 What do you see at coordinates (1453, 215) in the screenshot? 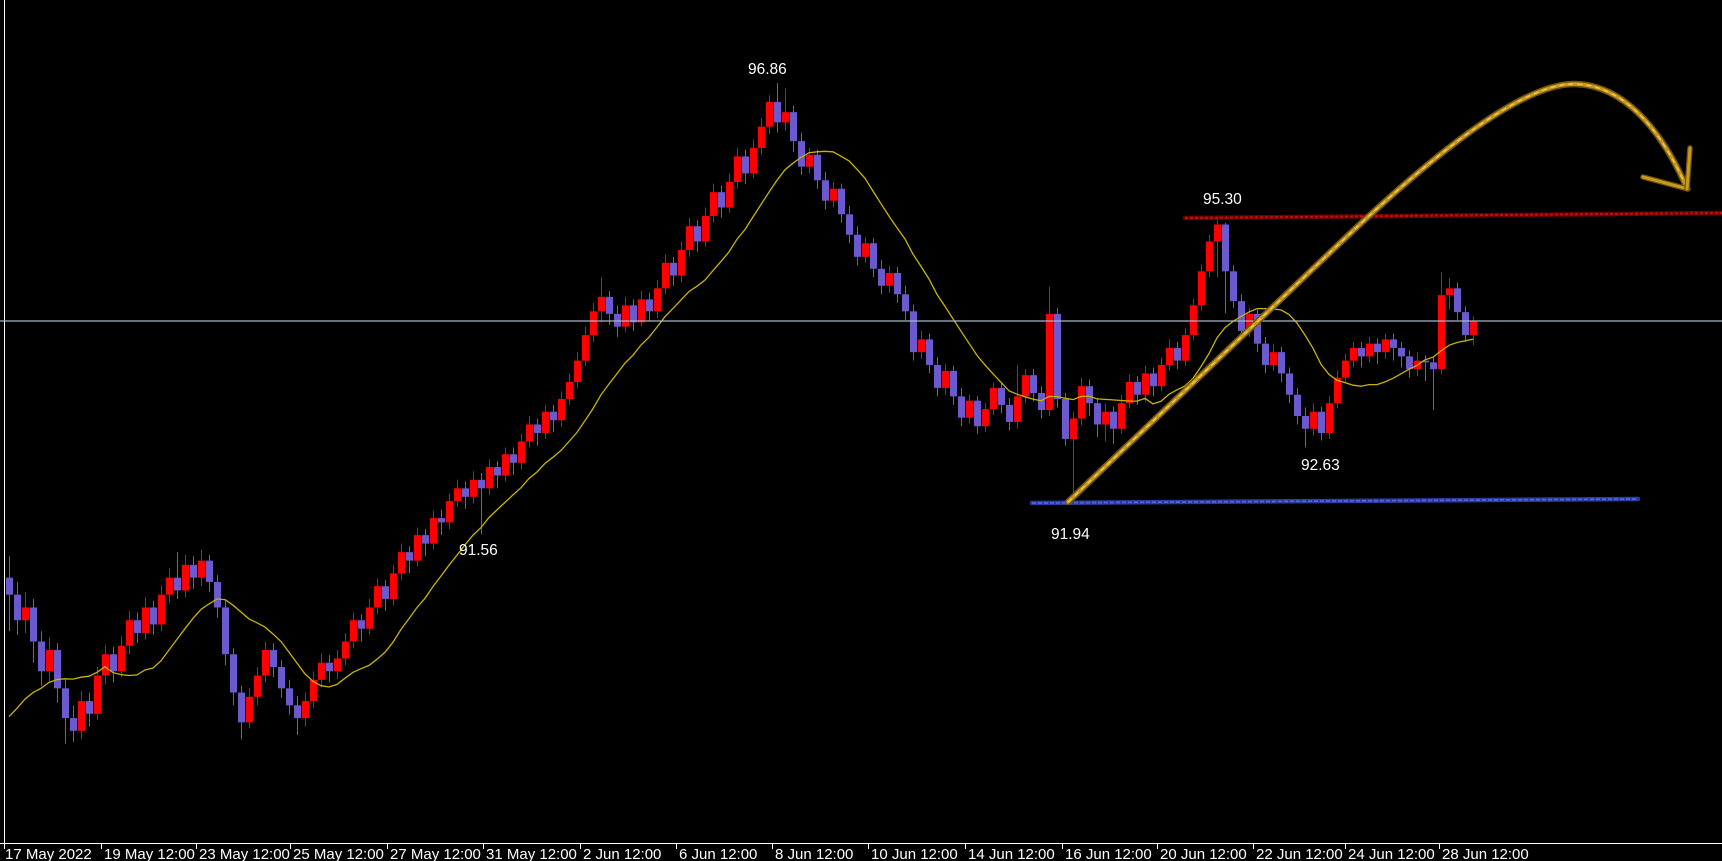
I see `resistance-trendline-texture` at bounding box center [1453, 215].